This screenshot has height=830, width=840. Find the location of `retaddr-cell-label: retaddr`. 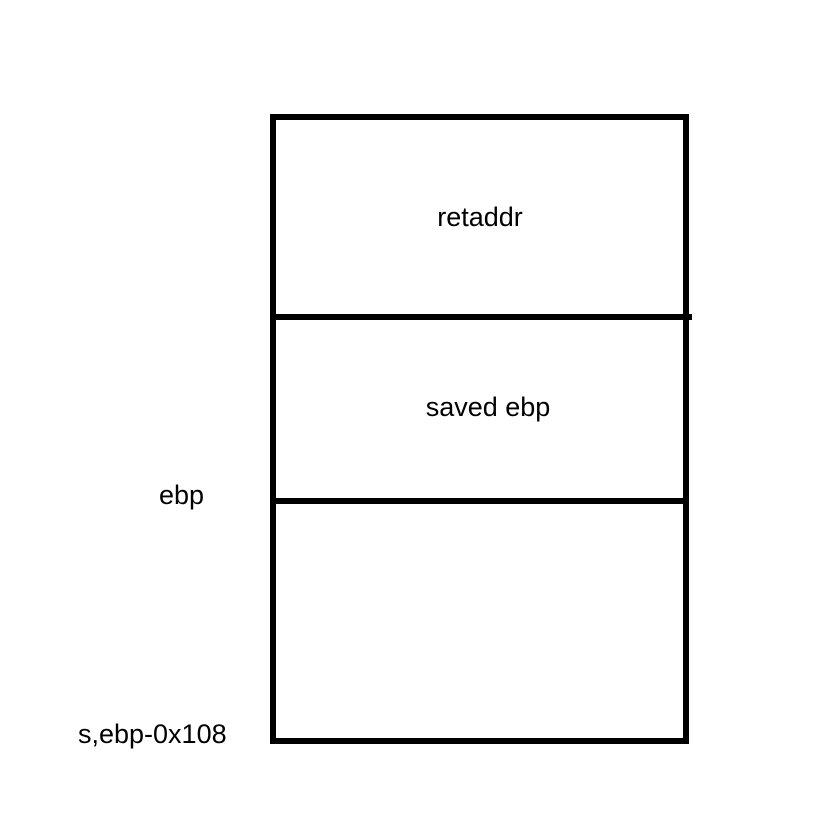

retaddr-cell-label: retaddr is located at coordinates (480, 217).